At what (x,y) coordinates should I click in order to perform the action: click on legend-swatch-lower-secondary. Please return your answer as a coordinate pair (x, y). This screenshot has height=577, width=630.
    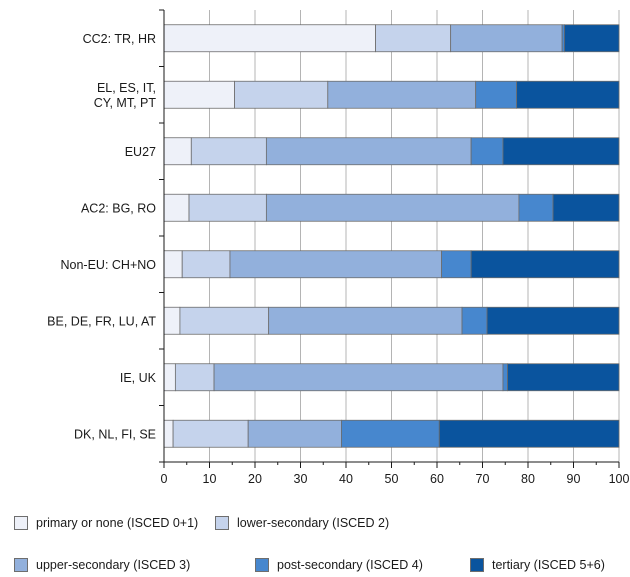
    Looking at the image, I should click on (222, 523).